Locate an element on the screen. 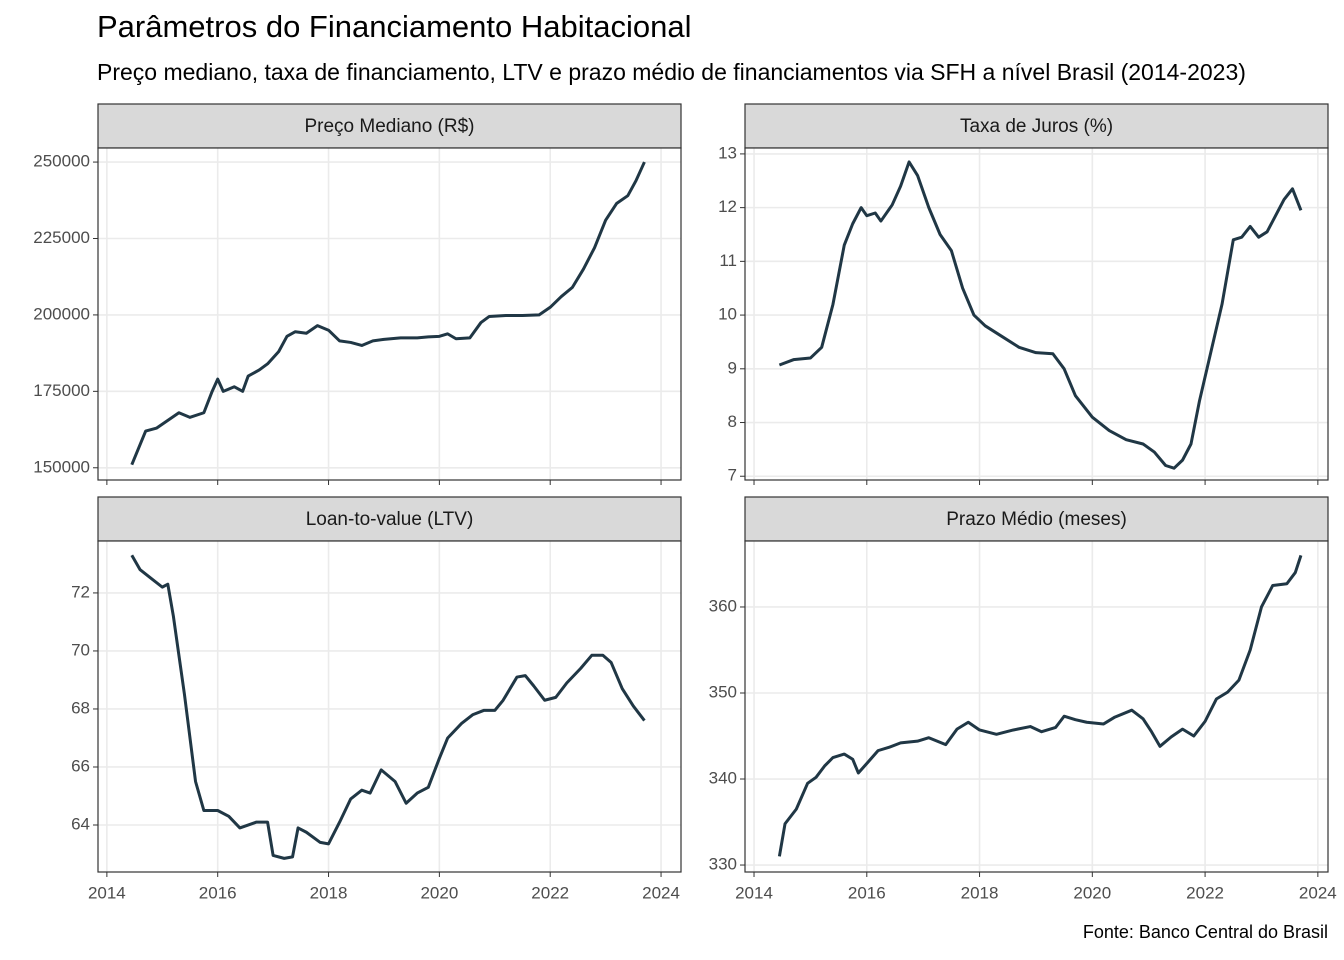  y-tick-label: 68 is located at coordinates (80, 707).